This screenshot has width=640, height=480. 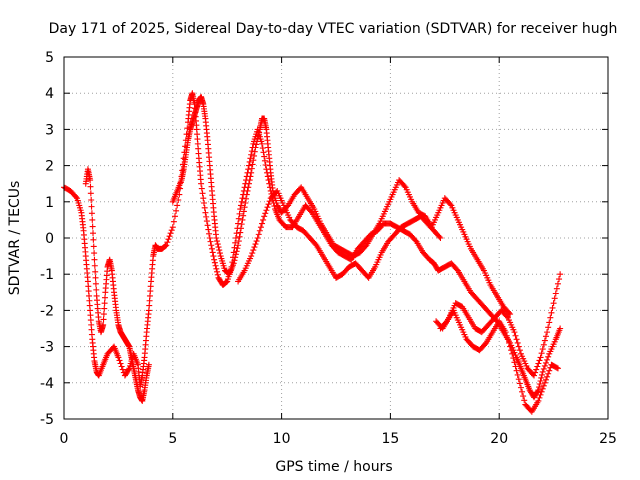 What do you see at coordinates (49, 167) in the screenshot?
I see `y-tick-label: 2` at bounding box center [49, 167].